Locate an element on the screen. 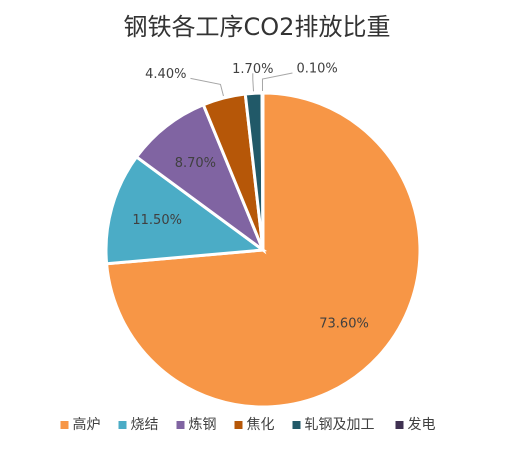  data-label: 11.50% is located at coordinates (157, 220).